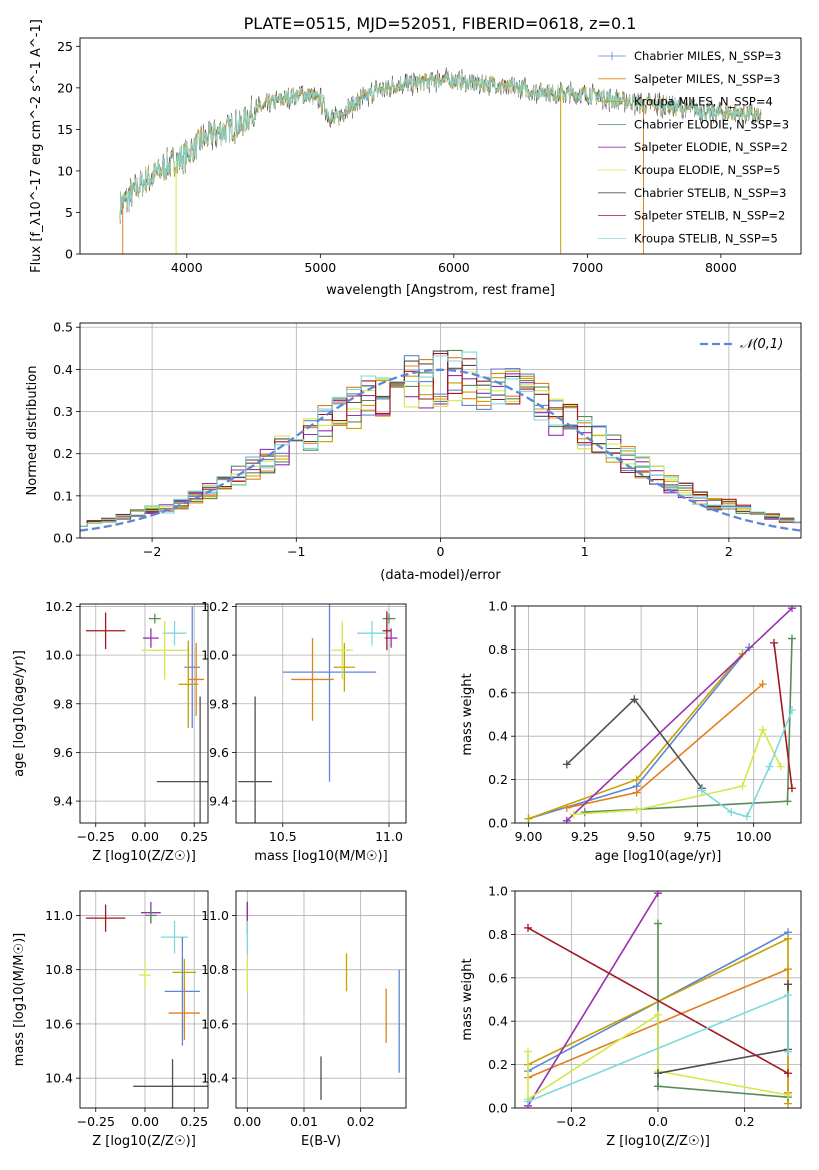 The width and height of the screenshot is (819, 1170). I want to click on x-axis-label: (data-model)/error, so click(440, 575).